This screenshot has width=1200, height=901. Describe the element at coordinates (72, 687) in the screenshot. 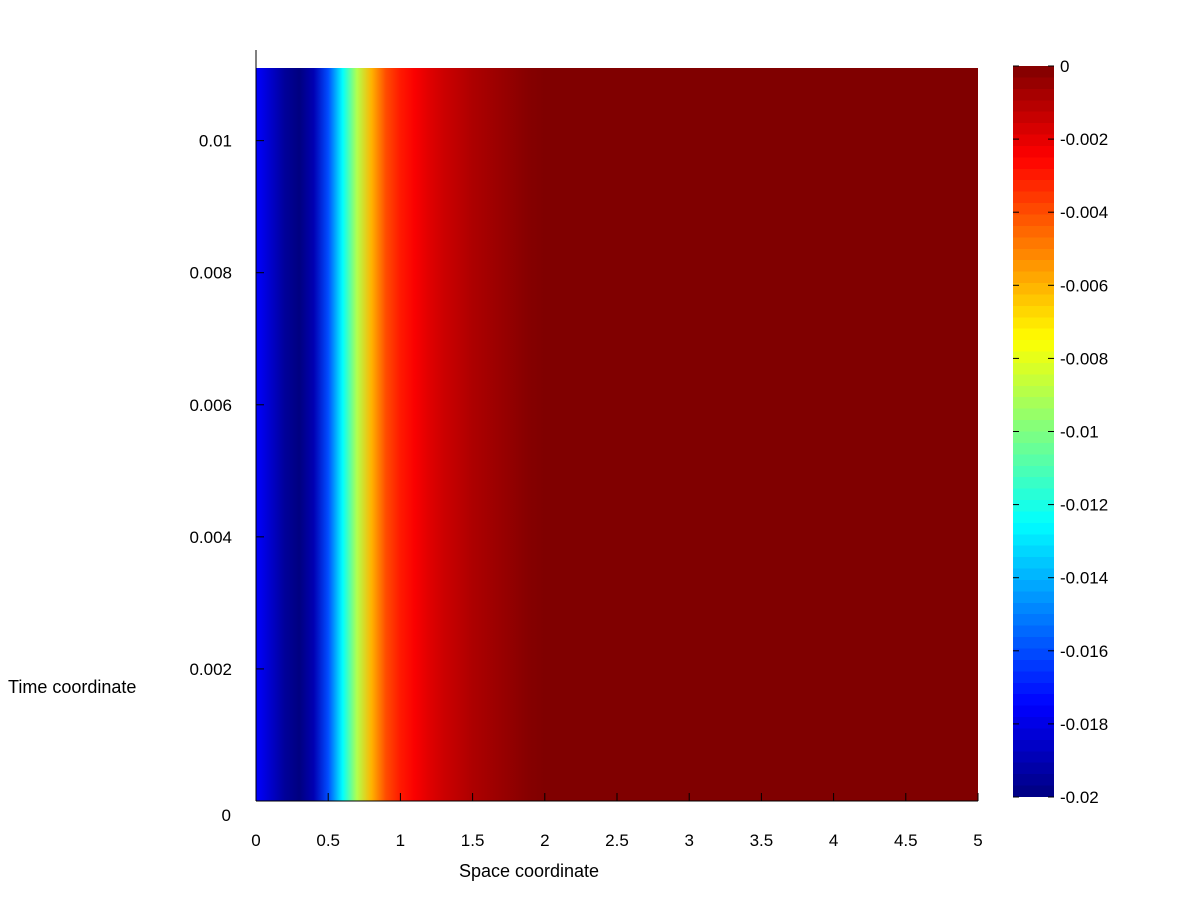

I see `y-axis-label: Time coordinate` at that location.